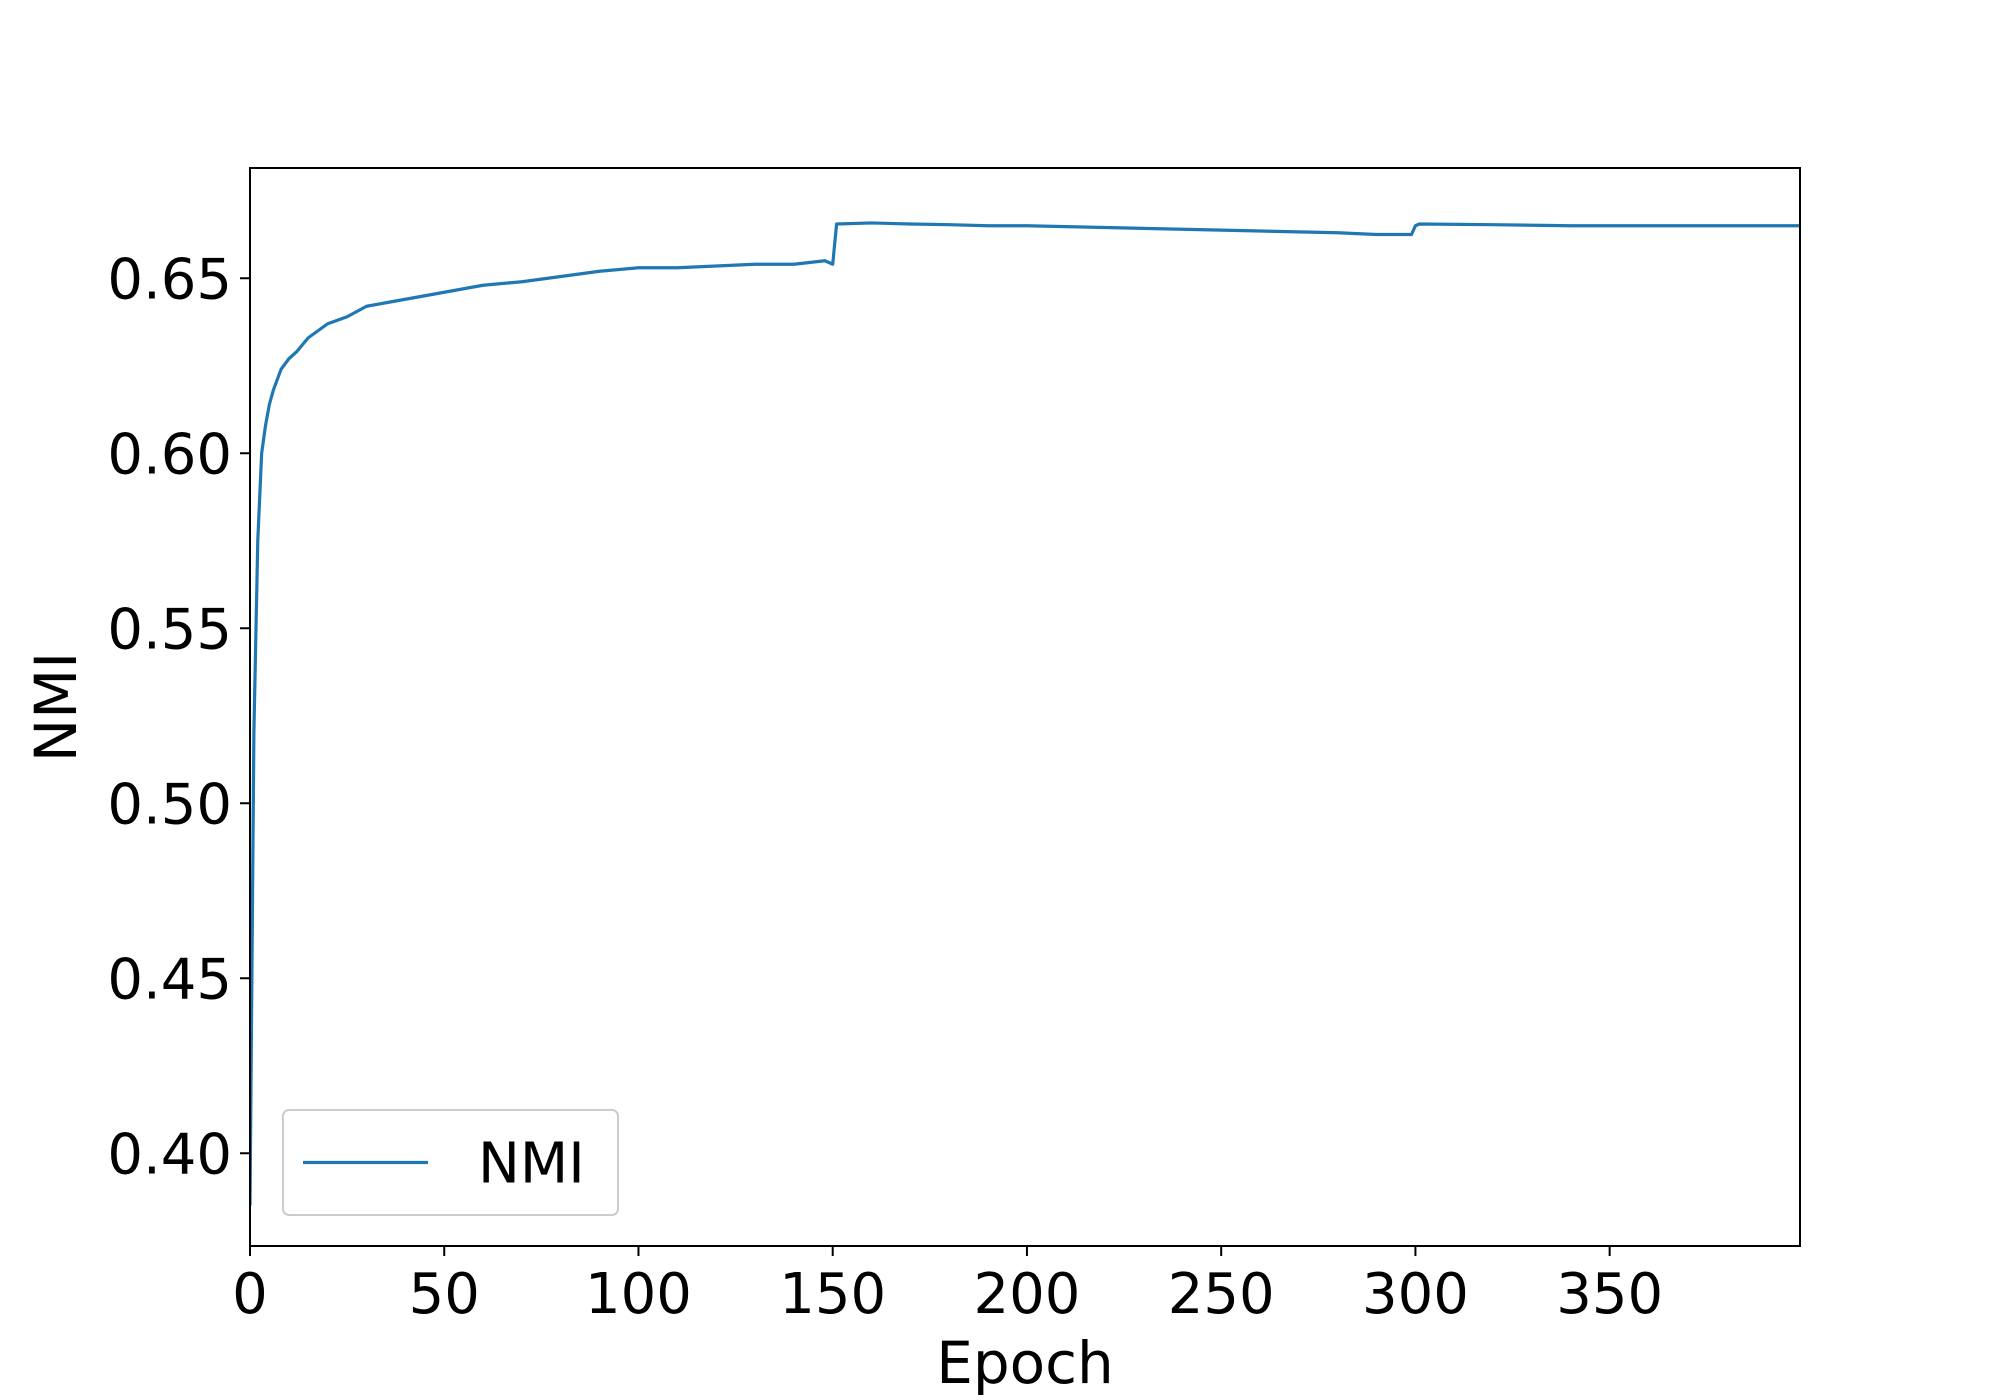  I want to click on x-tick-label: 200, so click(1026, 1294).